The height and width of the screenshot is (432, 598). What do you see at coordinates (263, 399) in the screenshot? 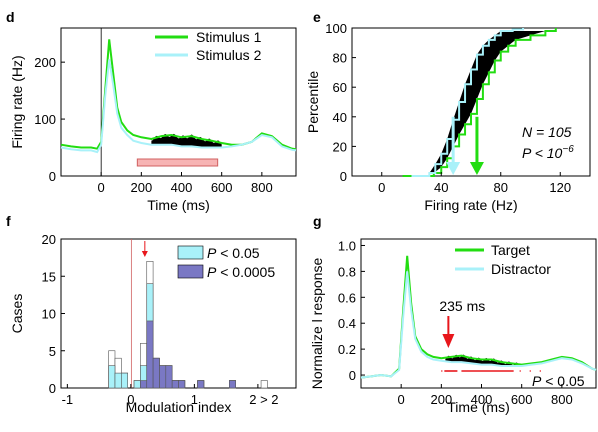
I see `x-tick-label: 2 > 2` at bounding box center [263, 399].